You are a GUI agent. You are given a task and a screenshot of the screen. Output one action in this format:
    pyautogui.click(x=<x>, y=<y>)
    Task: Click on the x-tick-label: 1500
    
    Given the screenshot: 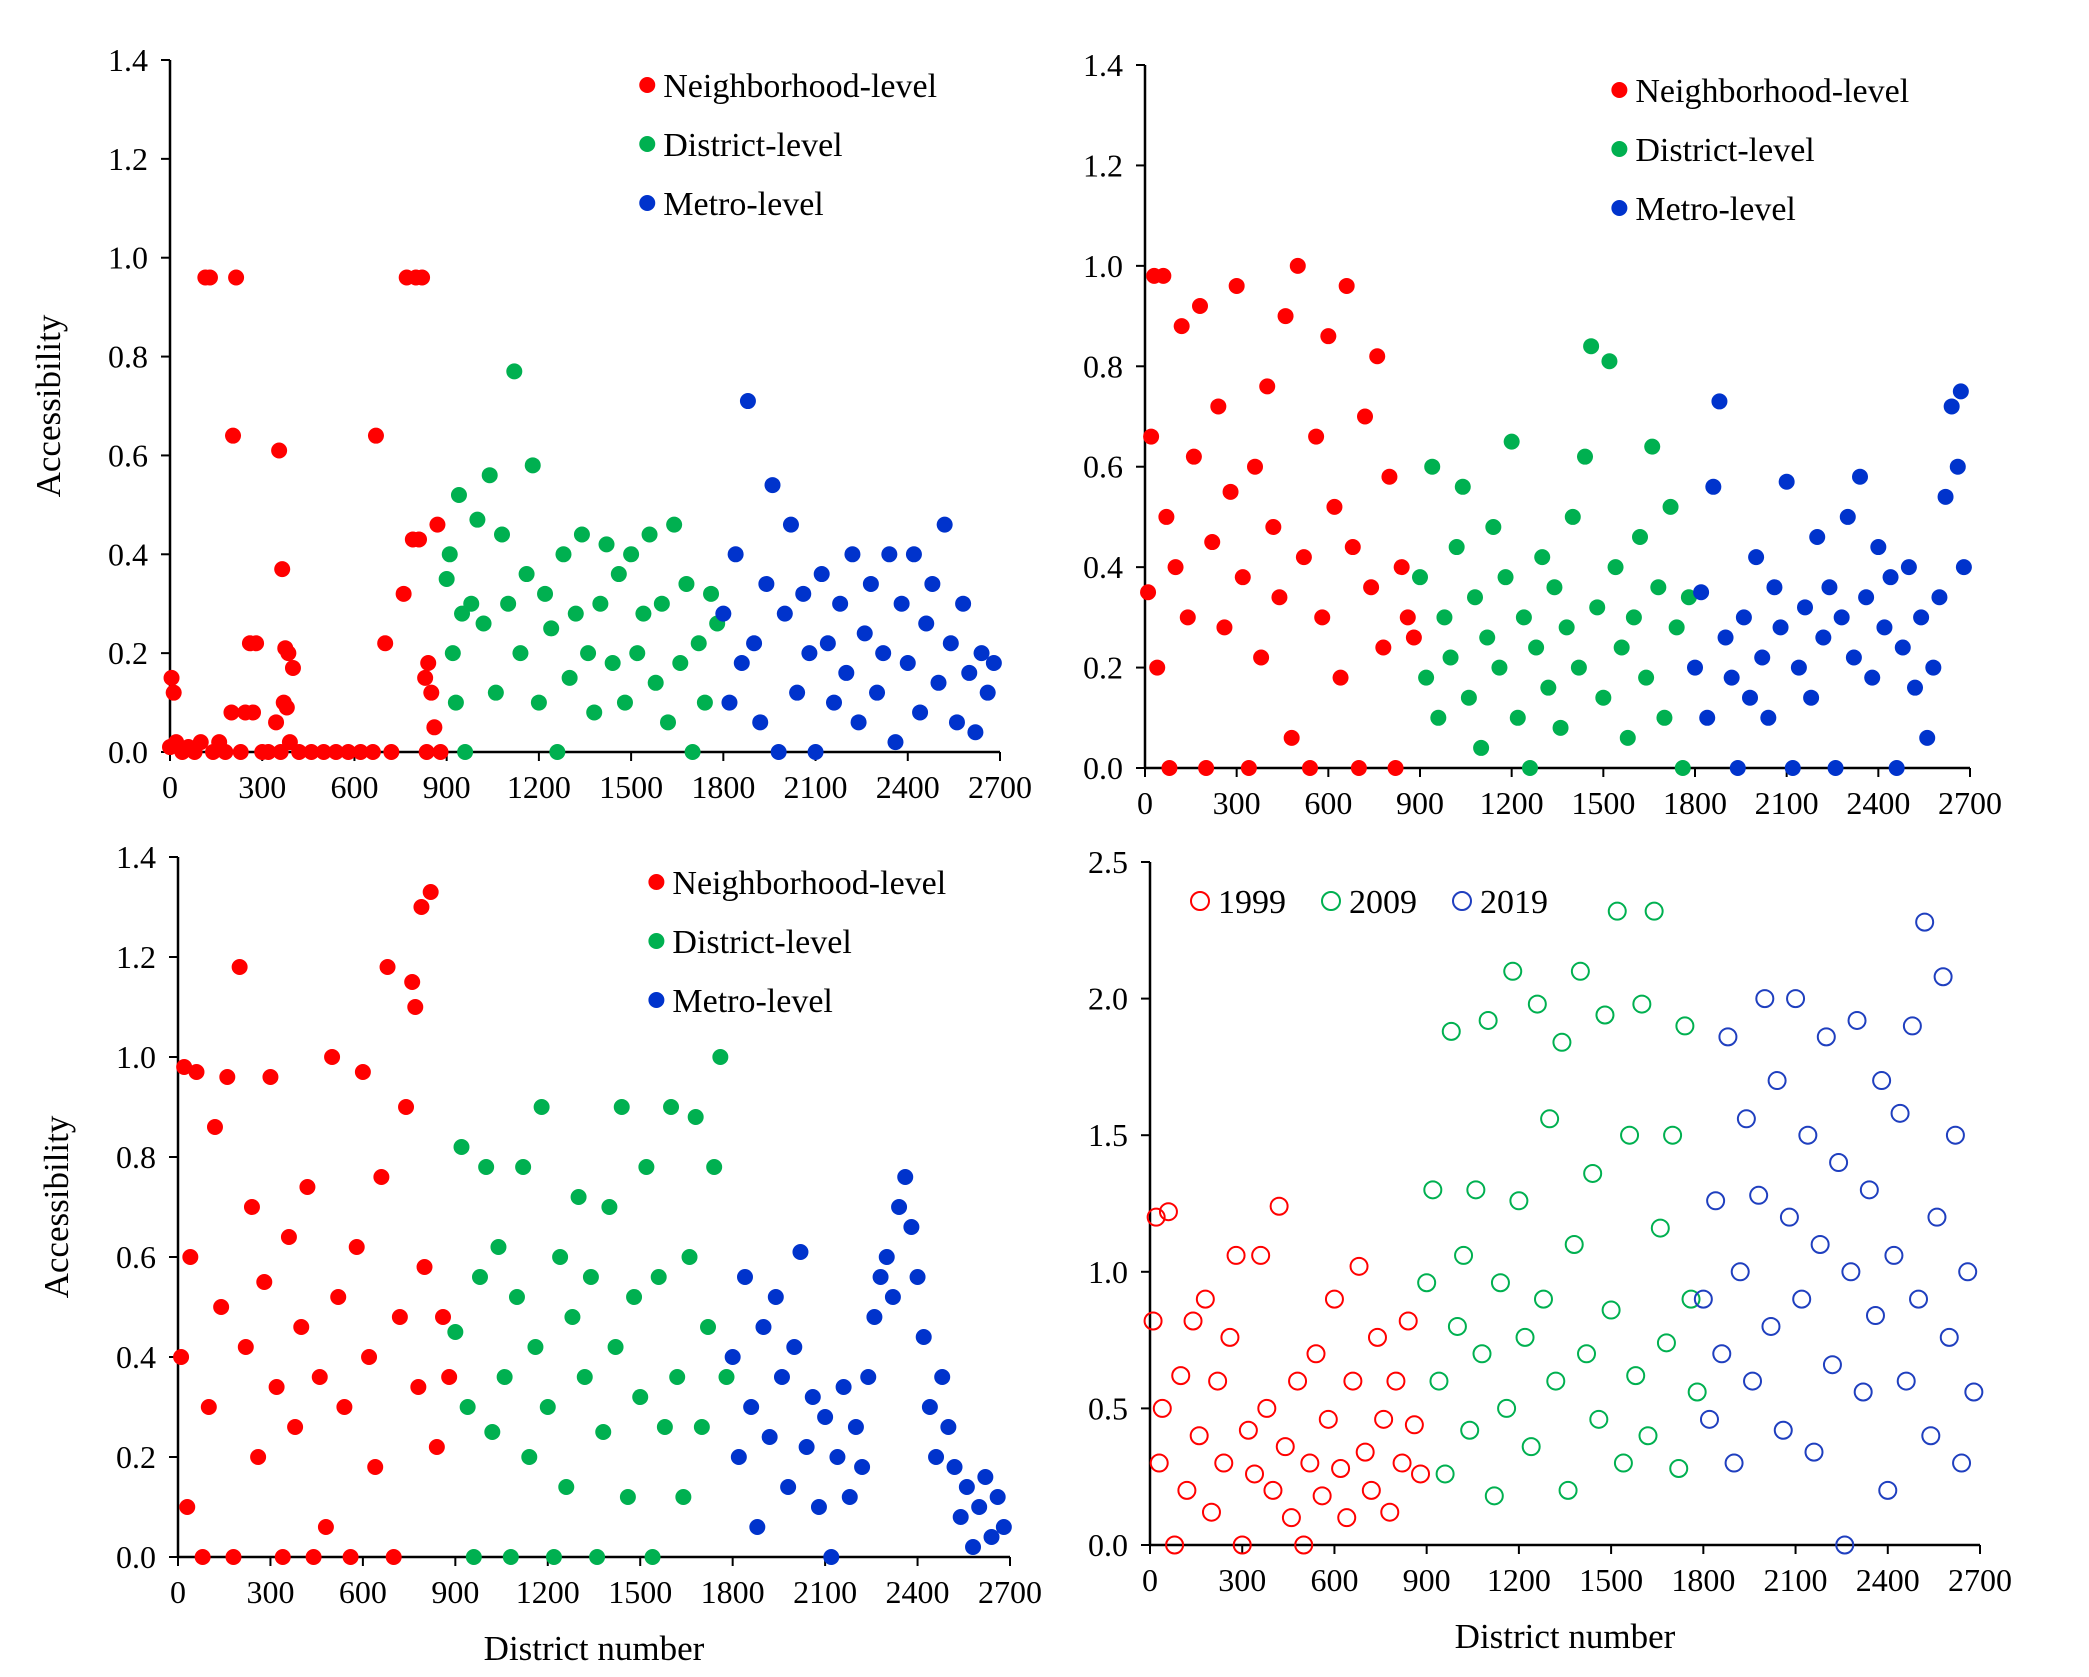 What is the action you would take?
    pyautogui.click(x=1603, y=803)
    